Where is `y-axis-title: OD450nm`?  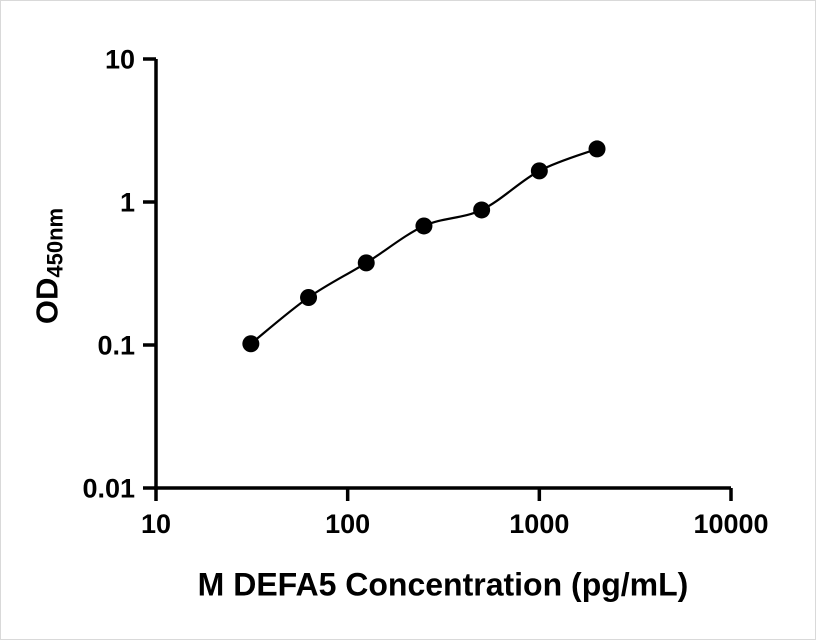
y-axis-title: OD450nm is located at coordinates (49, 266).